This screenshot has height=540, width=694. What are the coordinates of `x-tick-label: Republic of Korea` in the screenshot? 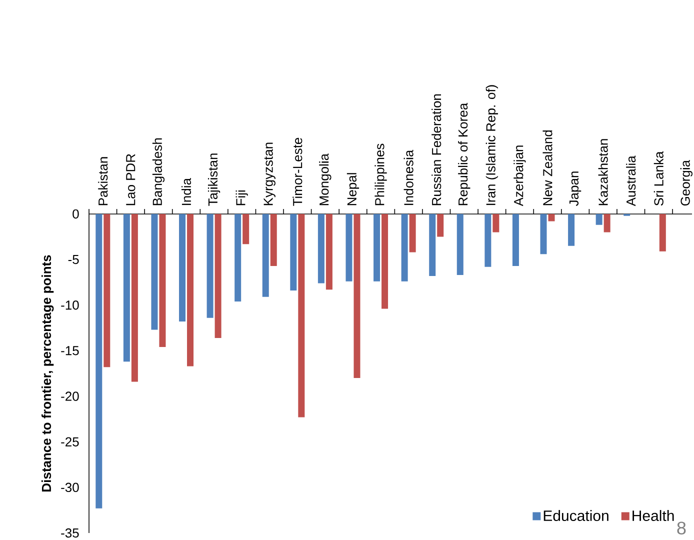 It's located at (464, 154).